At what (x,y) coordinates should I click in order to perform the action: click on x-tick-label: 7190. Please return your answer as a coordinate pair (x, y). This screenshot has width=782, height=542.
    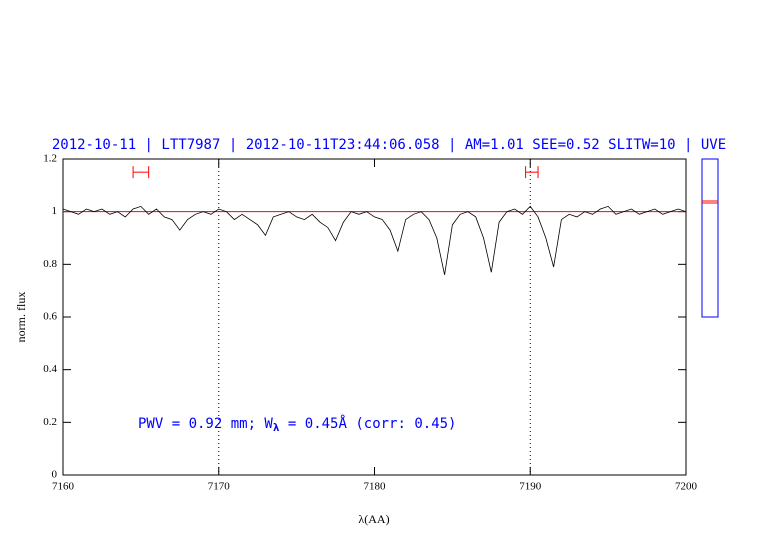
    Looking at the image, I should click on (530, 487).